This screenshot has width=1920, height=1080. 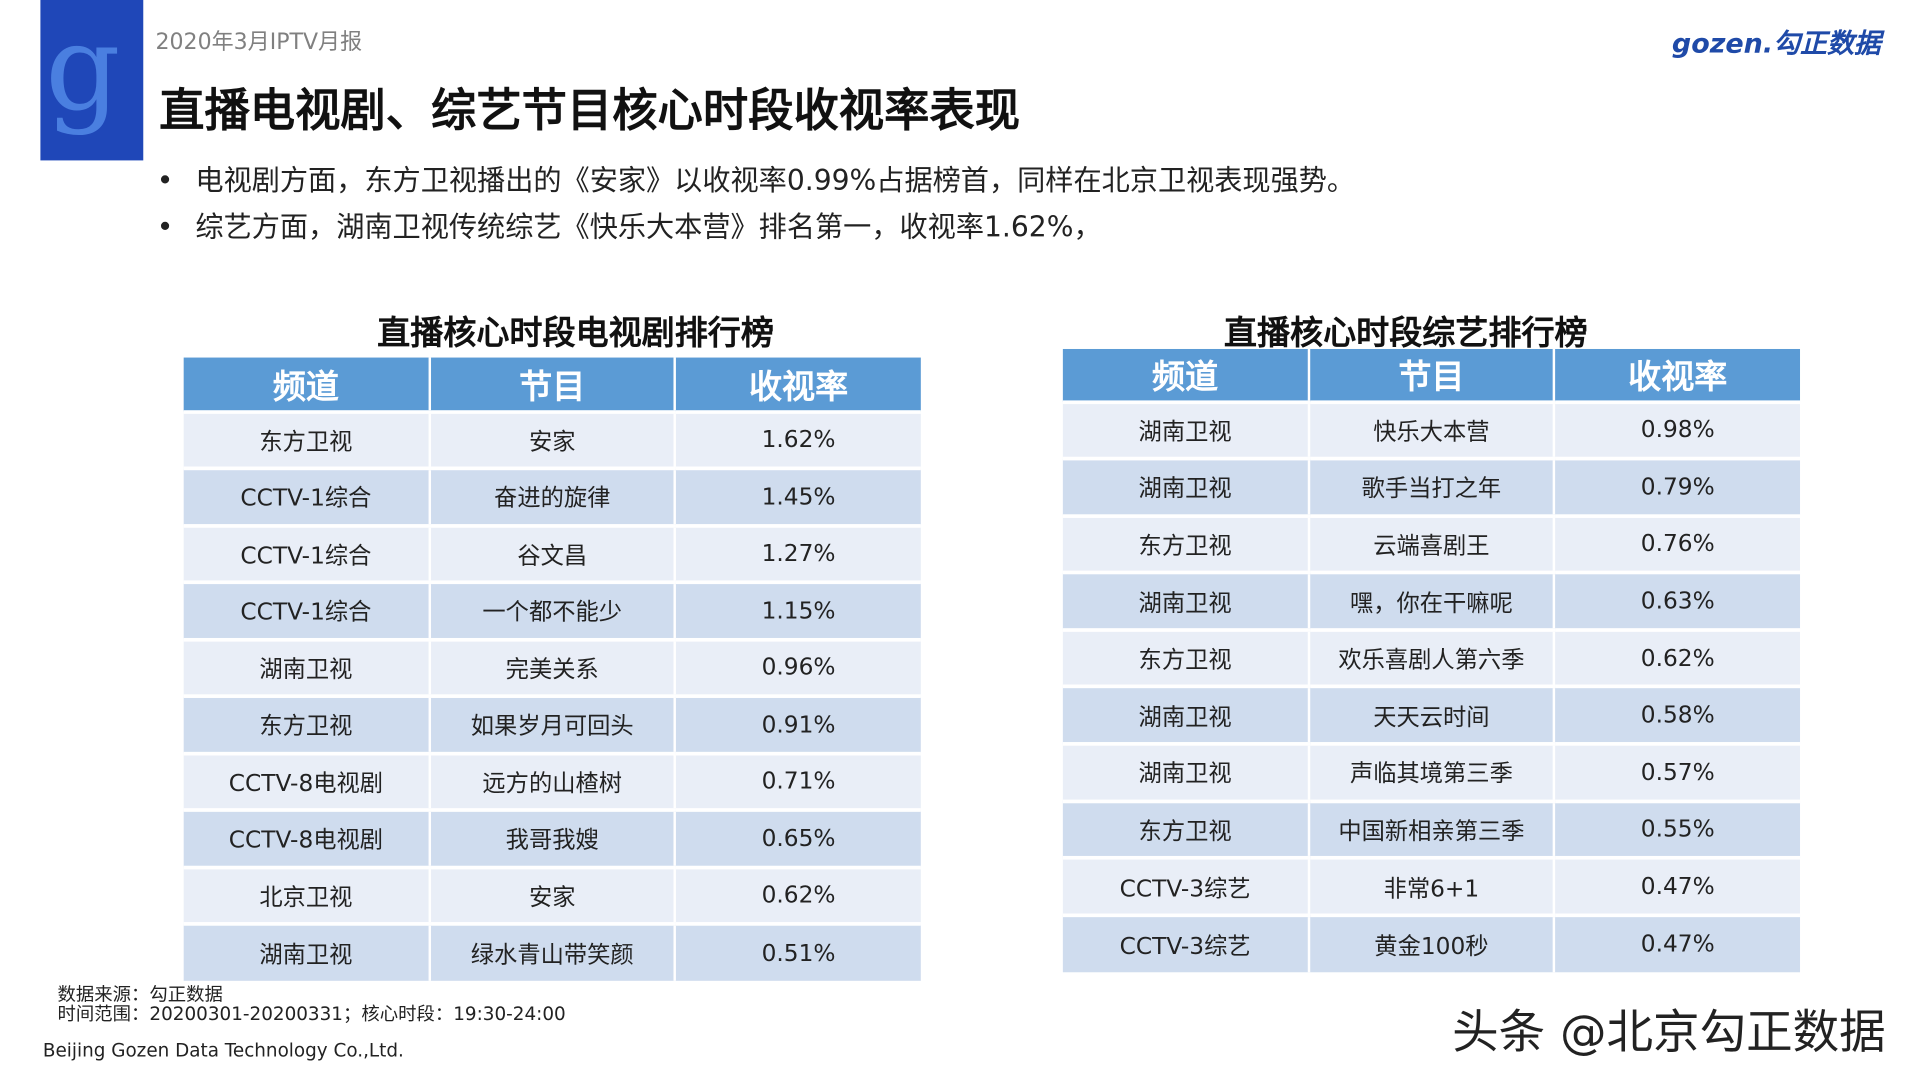 I want to click on range-text: 时间范围：20200301-20200331；核心时段：19:30-24:00, so click(x=311, y=1013).